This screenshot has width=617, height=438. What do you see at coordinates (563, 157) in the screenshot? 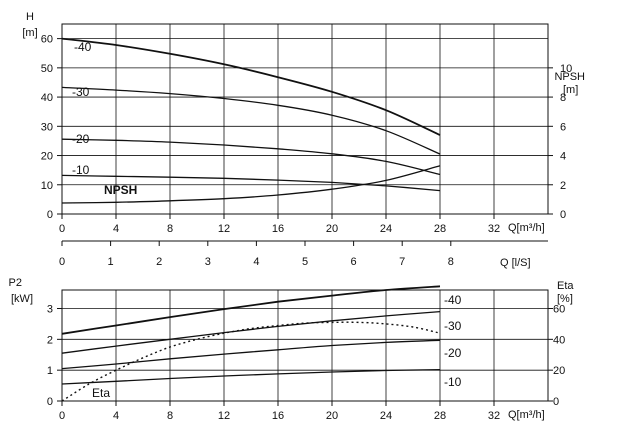
I see `y2-tick-label: 4` at bounding box center [563, 157].